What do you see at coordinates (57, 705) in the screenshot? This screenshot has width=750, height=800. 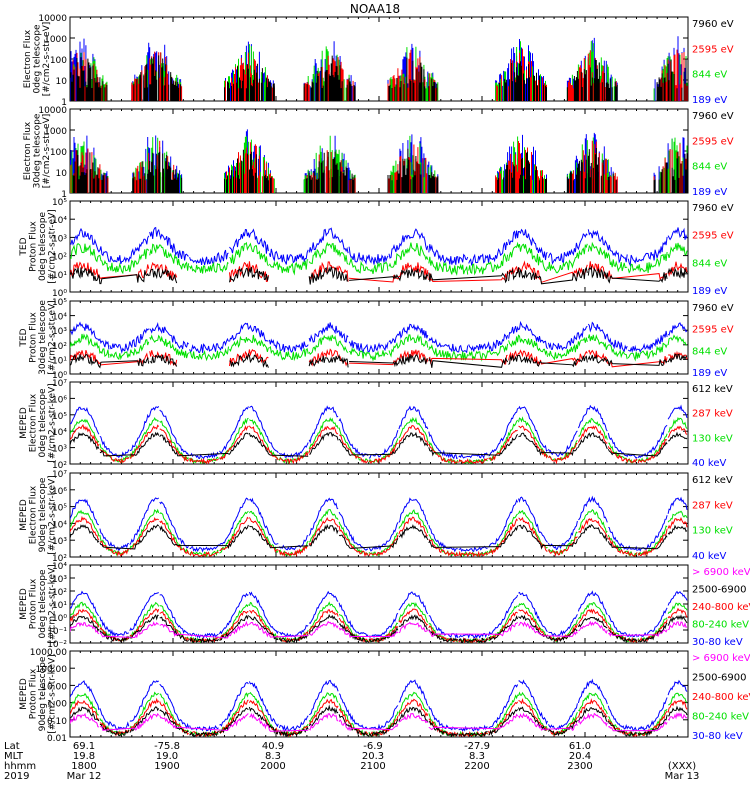 I see `y-tick-label: 1.00` at bounding box center [57, 705].